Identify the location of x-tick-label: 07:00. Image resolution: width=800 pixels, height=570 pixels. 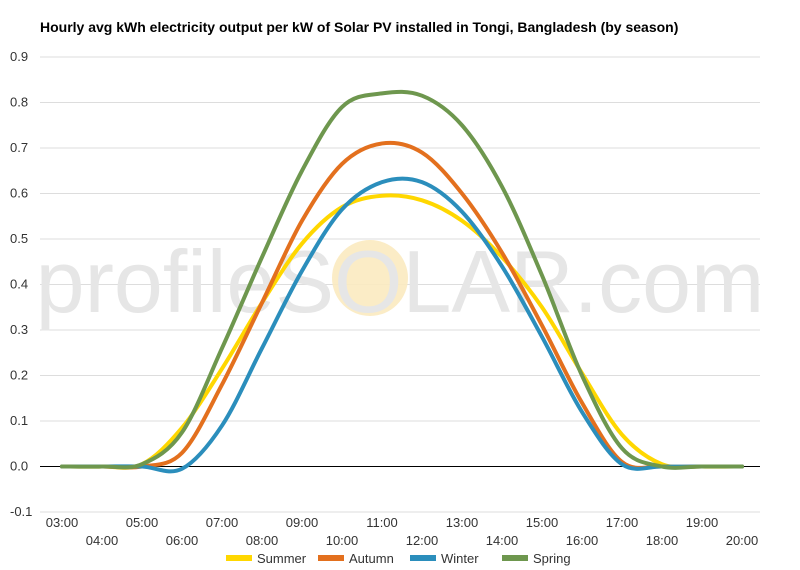
(222, 522).